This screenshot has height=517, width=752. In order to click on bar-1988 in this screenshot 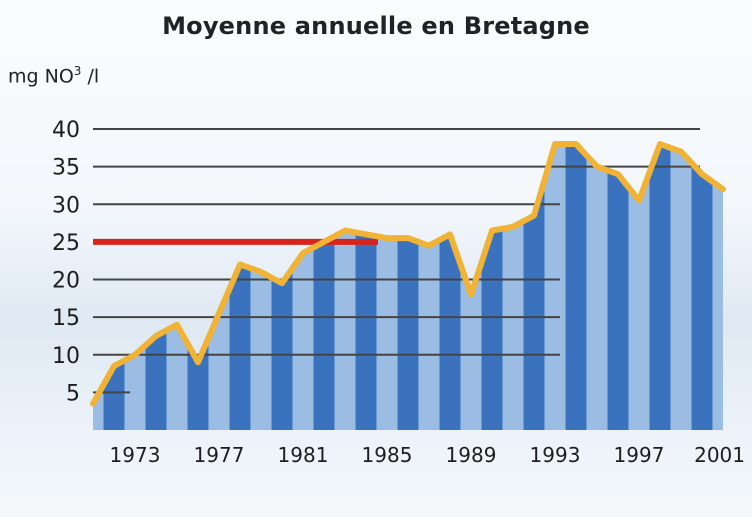, I will do `click(450, 332)`.